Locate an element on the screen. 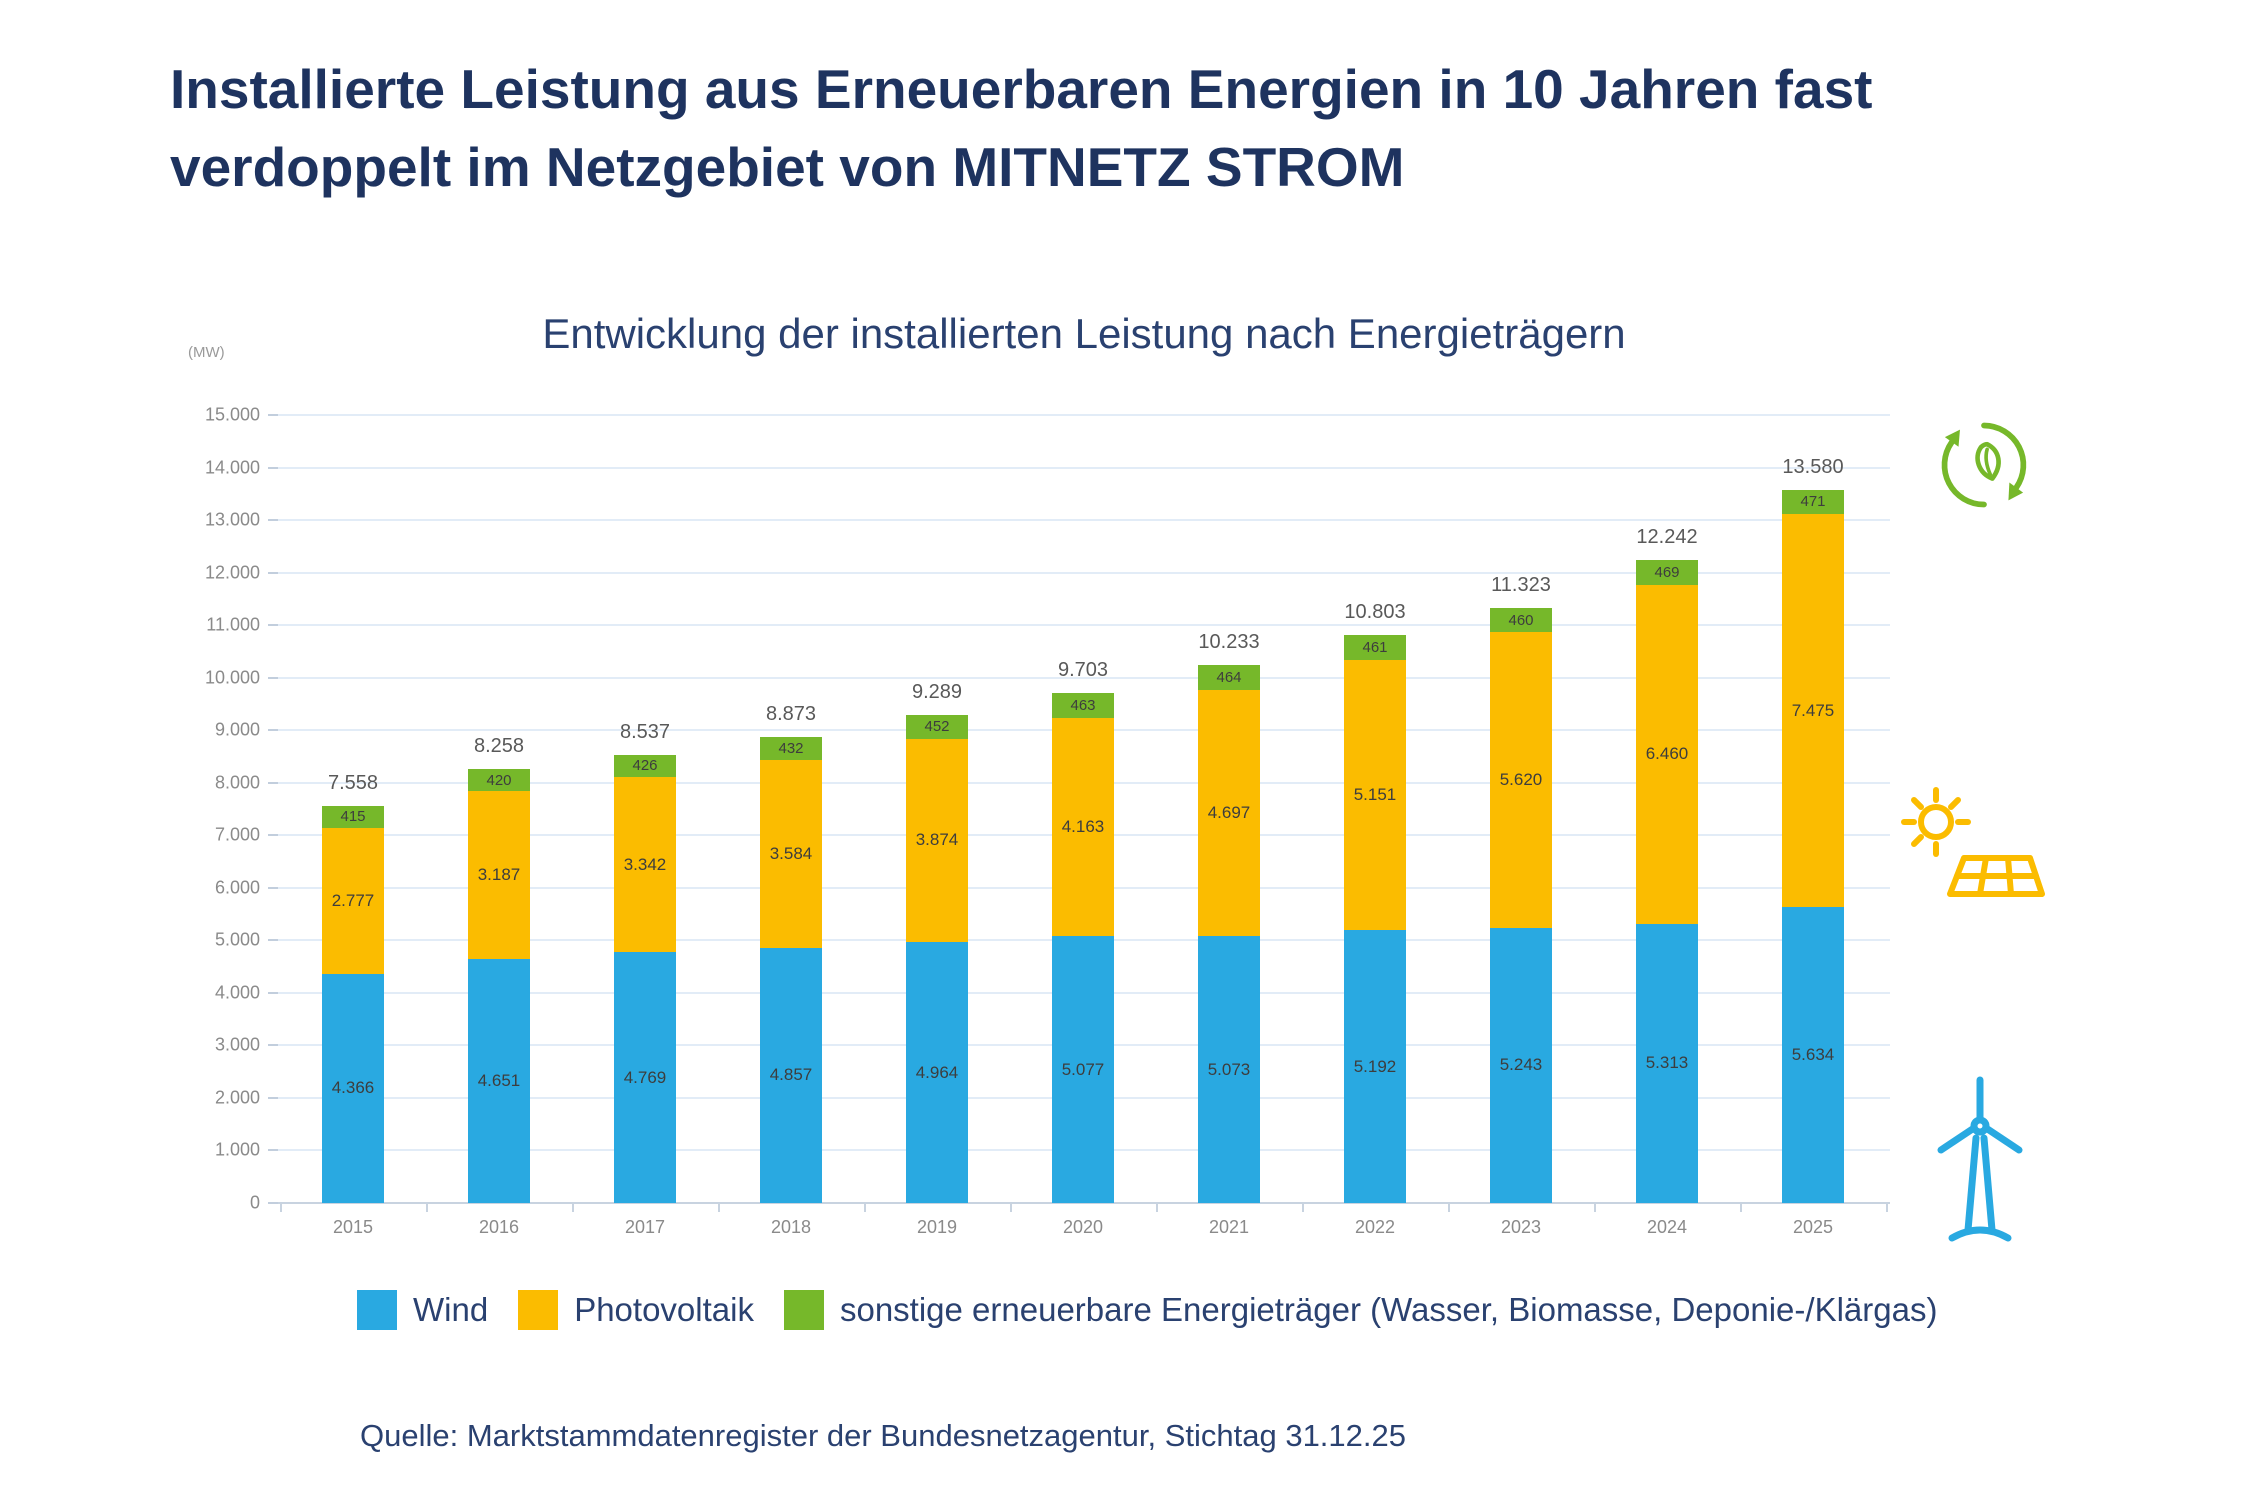 This screenshot has width=2250, height=1500. bar-value-label: 469 is located at coordinates (1667, 572).